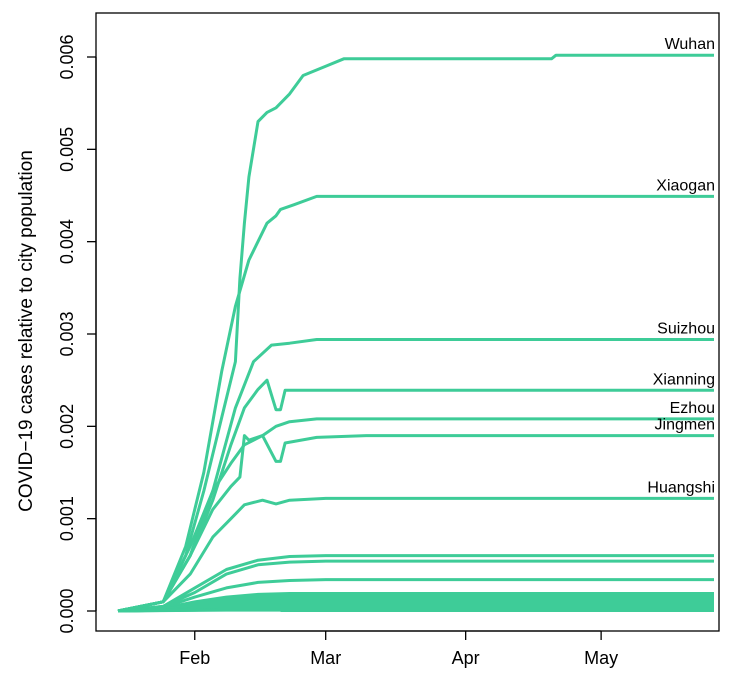  What do you see at coordinates (684, 379) in the screenshot?
I see `series-label-xianning: Xianning` at bounding box center [684, 379].